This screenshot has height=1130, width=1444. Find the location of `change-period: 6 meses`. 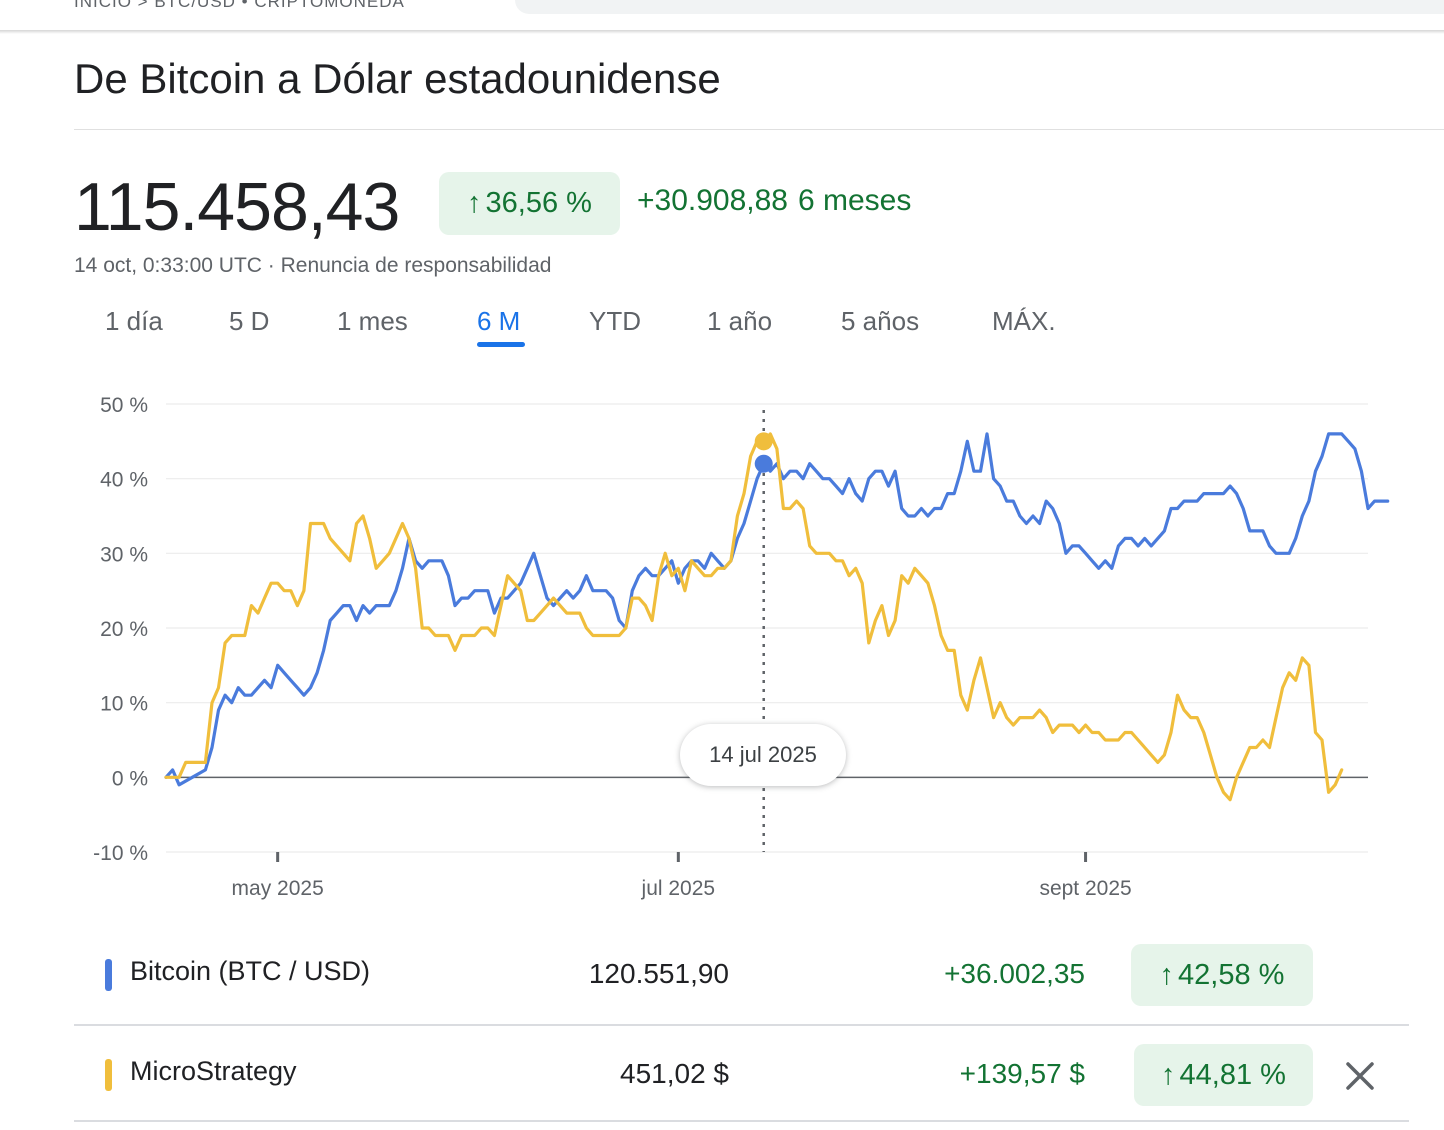

change-period: 6 meses is located at coordinates (854, 200).